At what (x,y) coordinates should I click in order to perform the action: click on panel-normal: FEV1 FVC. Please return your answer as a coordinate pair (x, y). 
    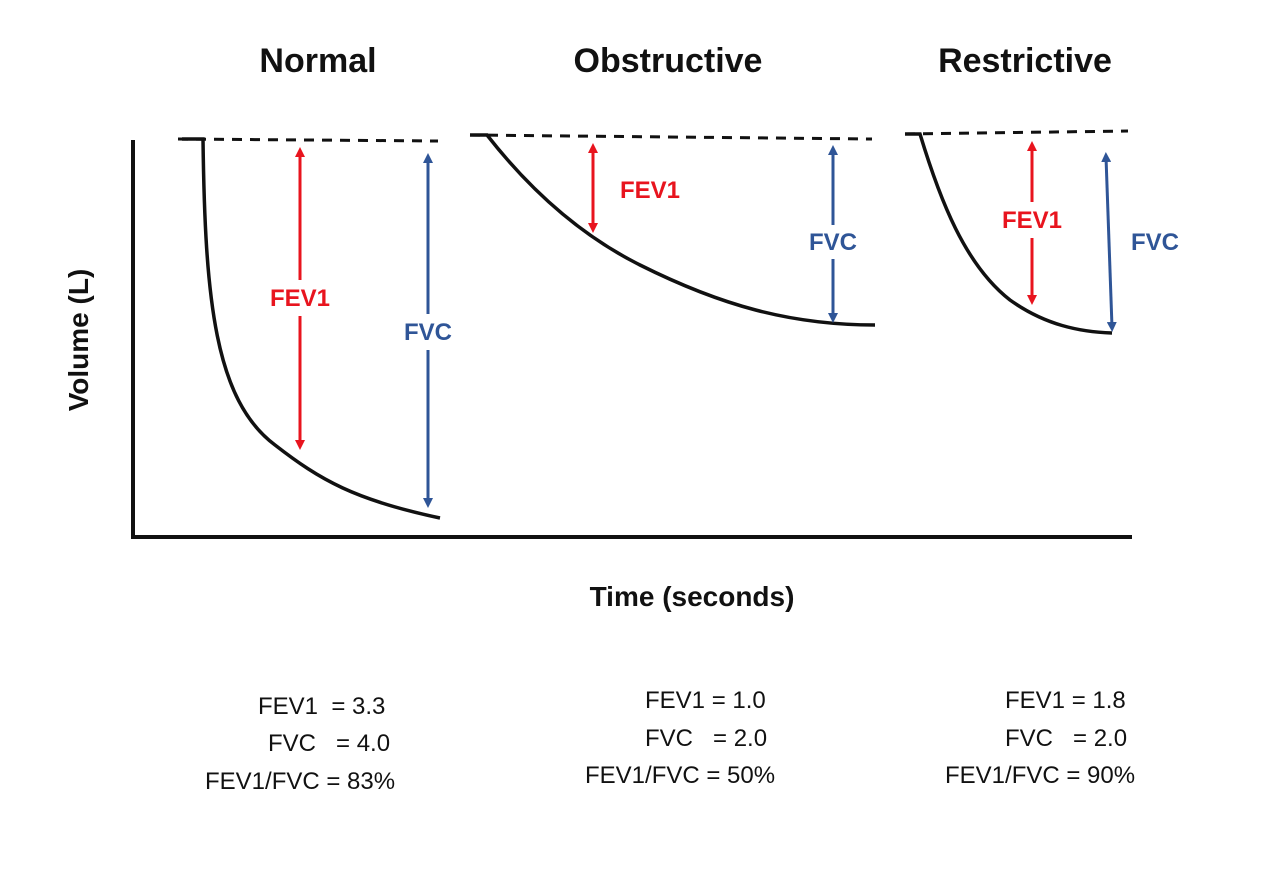
    Looking at the image, I should click on (318, 328).